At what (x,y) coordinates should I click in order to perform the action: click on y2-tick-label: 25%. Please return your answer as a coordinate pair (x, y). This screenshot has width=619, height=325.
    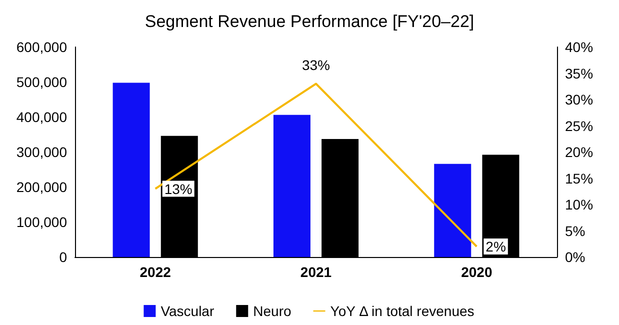
    Looking at the image, I should click on (579, 126).